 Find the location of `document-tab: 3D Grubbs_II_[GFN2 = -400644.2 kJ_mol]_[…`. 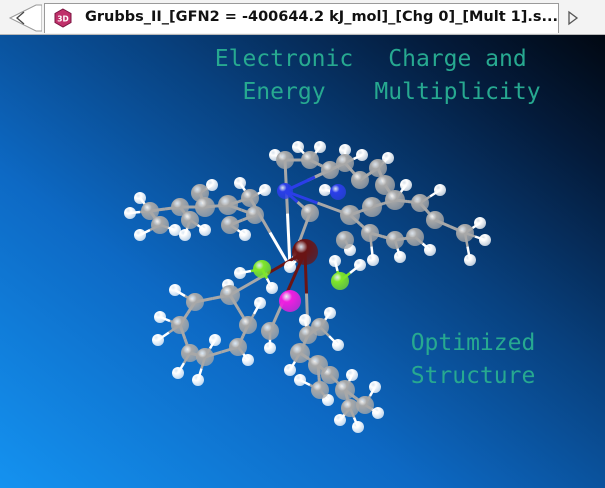

document-tab: 3D Grubbs_II_[GFN2 = -400644.2 kJ_mol]_[… is located at coordinates (301, 18).